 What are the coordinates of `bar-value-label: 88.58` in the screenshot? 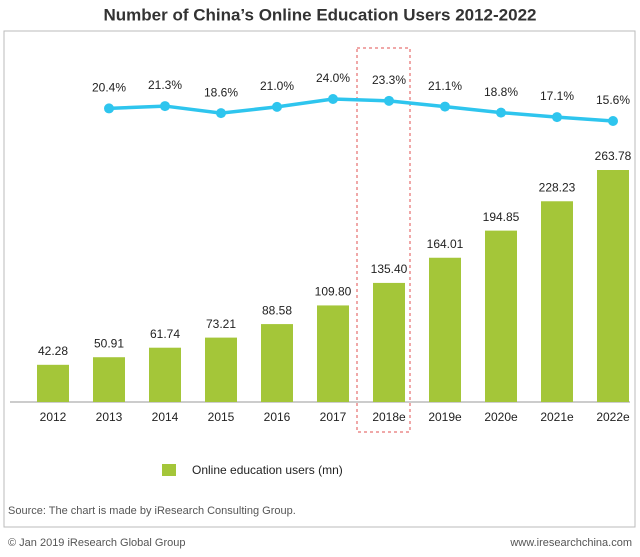 It's located at (277, 310).